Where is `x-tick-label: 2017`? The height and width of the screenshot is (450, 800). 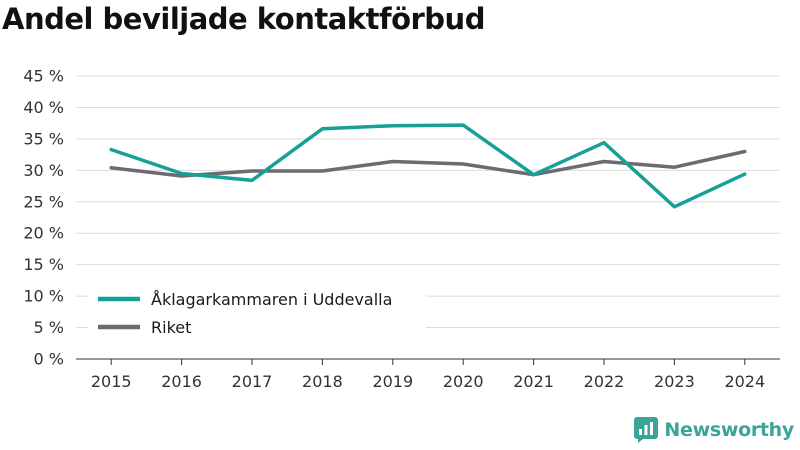 x-tick-label: 2017 is located at coordinates (252, 381).